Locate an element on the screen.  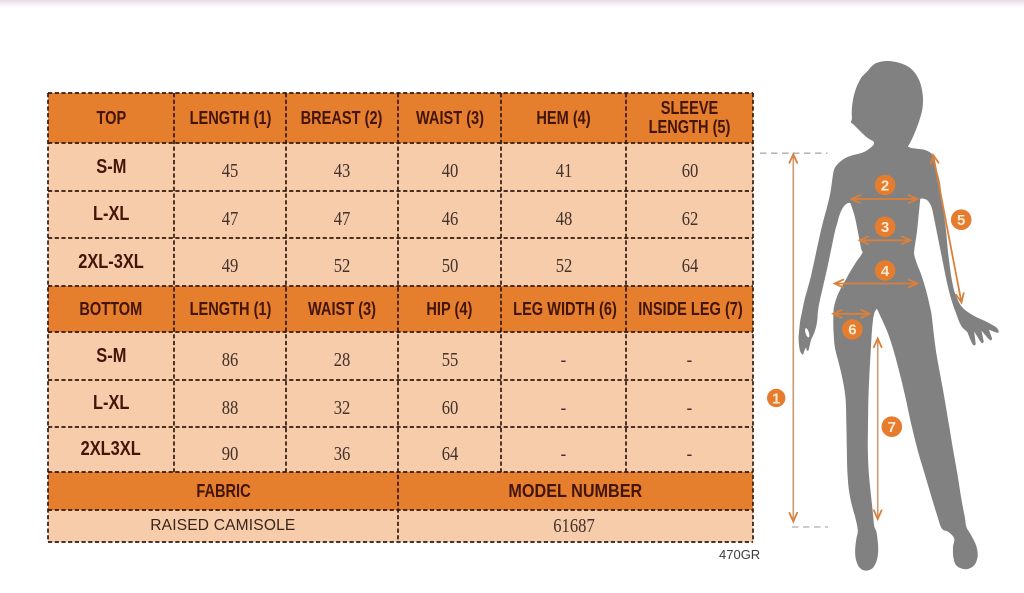
svg-text: 5 is located at coordinates (961, 220).